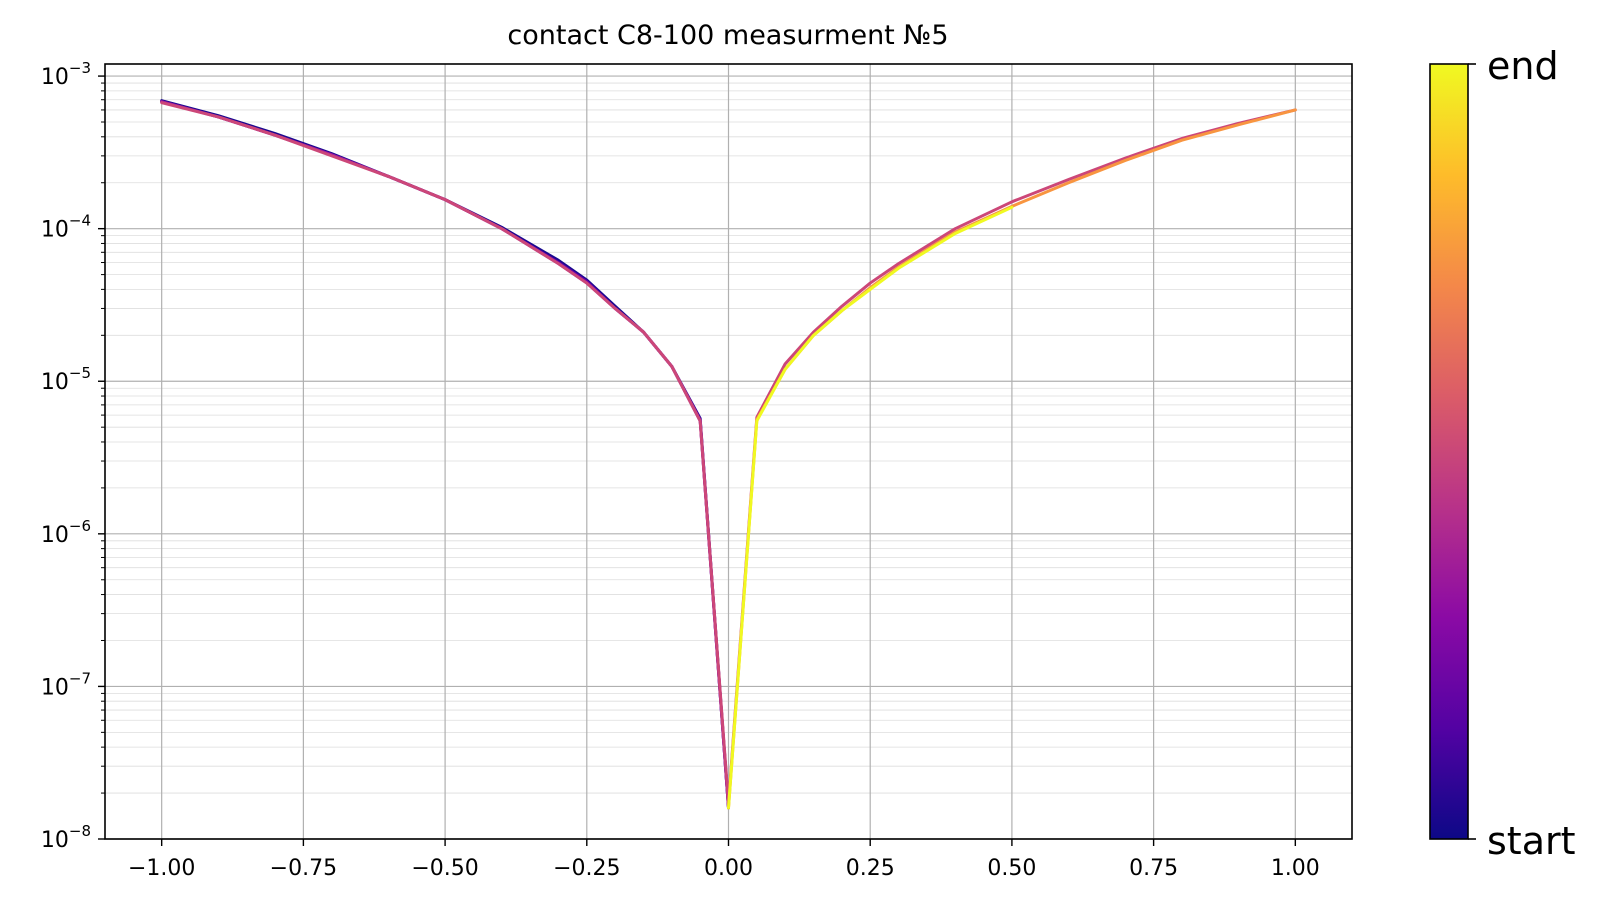 This screenshot has height=900, width=1597. What do you see at coordinates (161, 868) in the screenshot?
I see `x-tick-label: −1.00` at bounding box center [161, 868].